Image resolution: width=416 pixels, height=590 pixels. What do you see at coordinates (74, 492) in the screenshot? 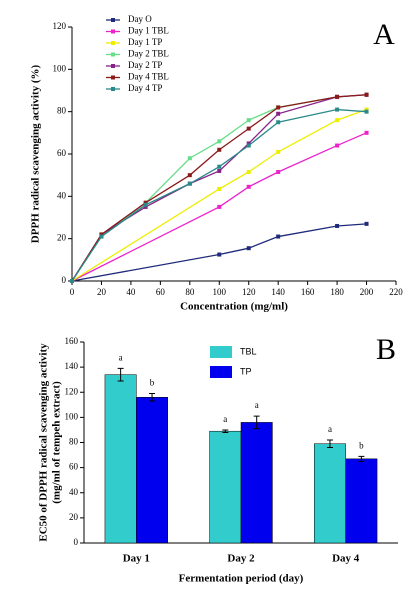
I see `y-tick-label: 40` at bounding box center [74, 492].